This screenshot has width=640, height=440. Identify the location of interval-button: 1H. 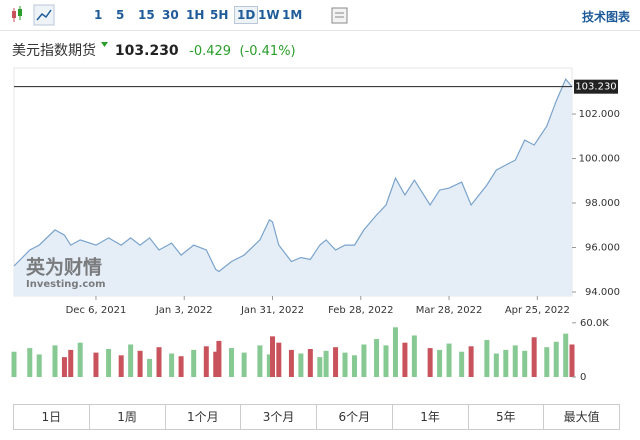
(195, 15).